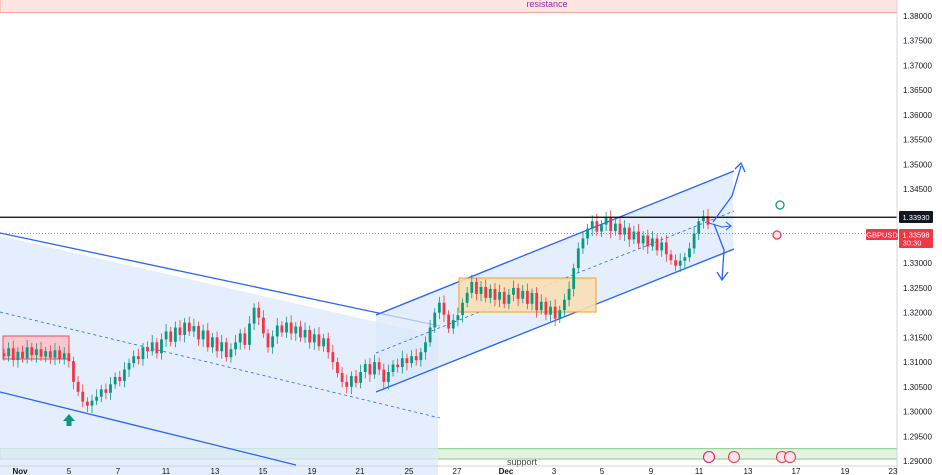 The width and height of the screenshot is (942, 475). Describe the element at coordinates (916, 238) in the screenshot. I see `price-badge` at that location.